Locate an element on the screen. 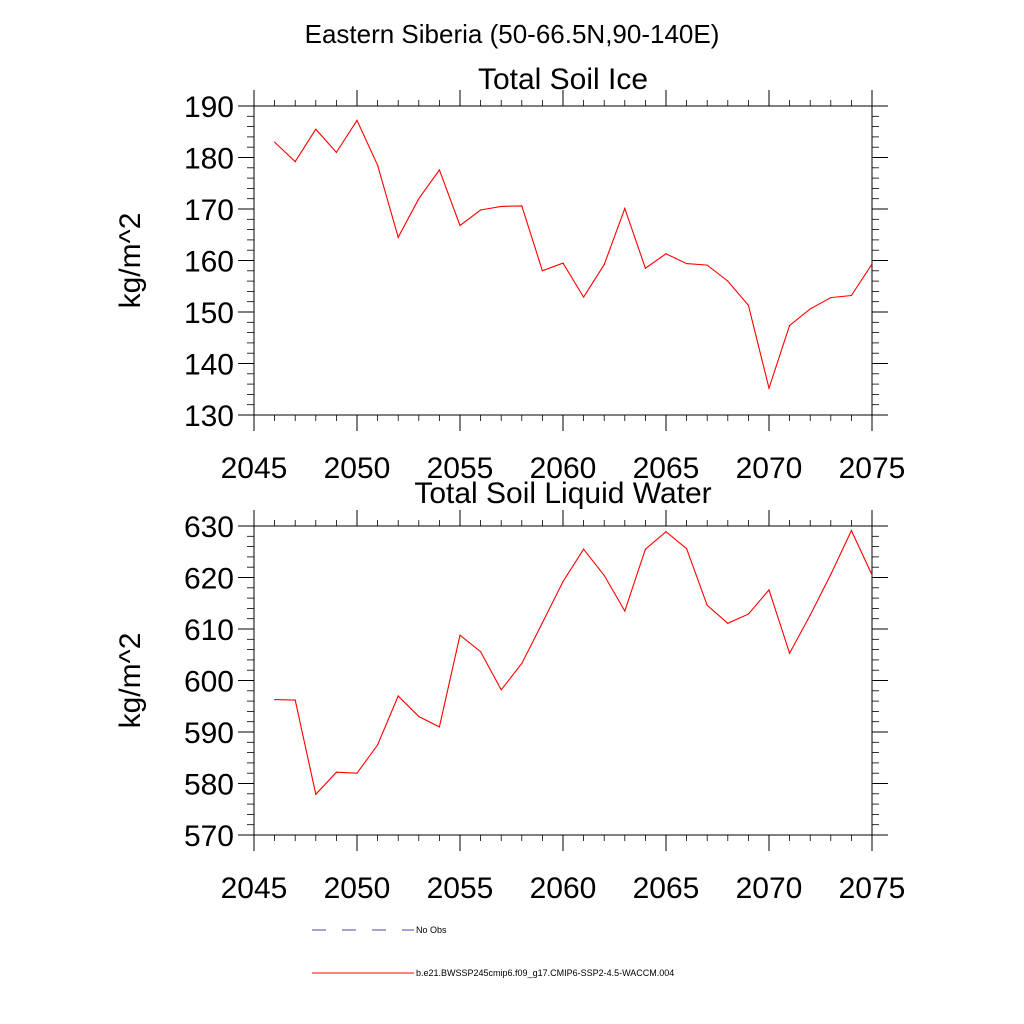 Image resolution: width=1024 pixels, height=1024 pixels. y-tick-label: 610 is located at coordinates (209, 630).